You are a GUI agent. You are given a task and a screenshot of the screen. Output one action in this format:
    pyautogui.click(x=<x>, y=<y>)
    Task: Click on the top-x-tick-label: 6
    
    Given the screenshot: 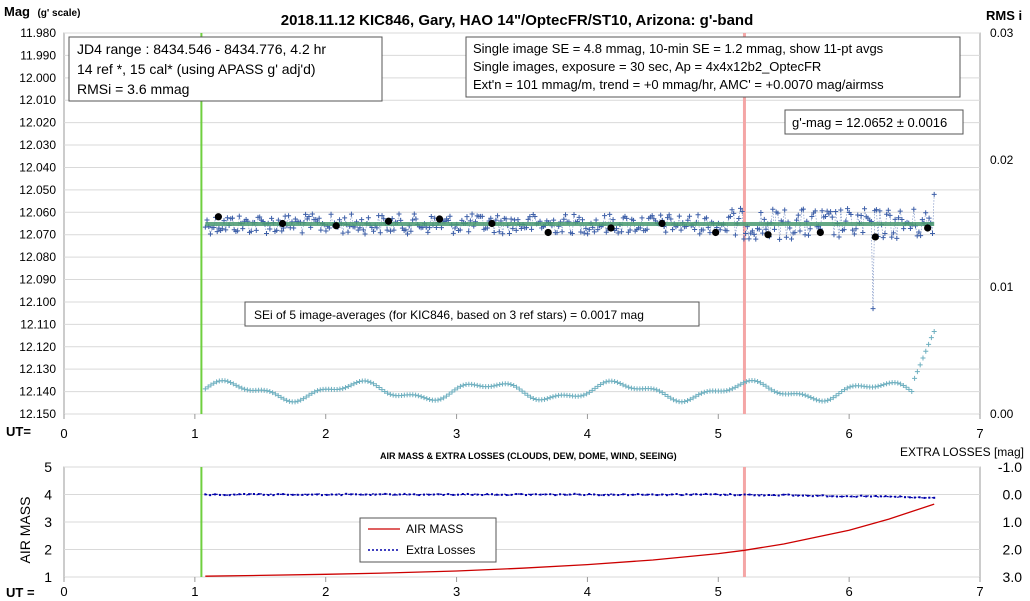 What is the action you would take?
    pyautogui.click(x=849, y=433)
    